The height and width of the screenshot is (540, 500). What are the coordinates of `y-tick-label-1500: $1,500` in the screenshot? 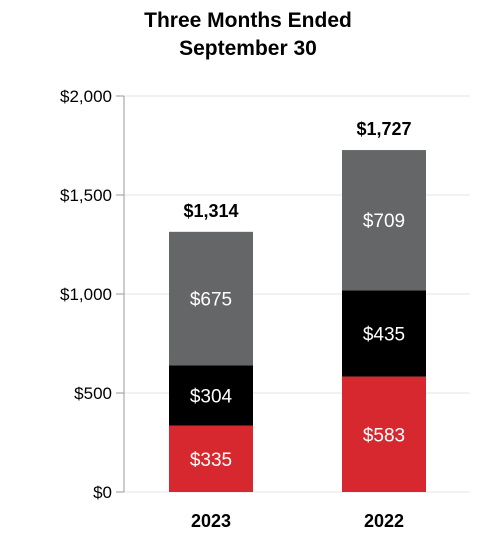 It's located at (86, 195).